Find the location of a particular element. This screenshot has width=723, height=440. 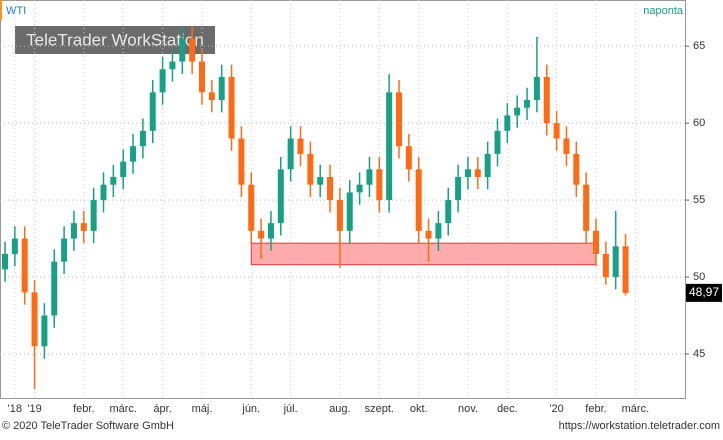

period: naponta is located at coordinates (663, 11).